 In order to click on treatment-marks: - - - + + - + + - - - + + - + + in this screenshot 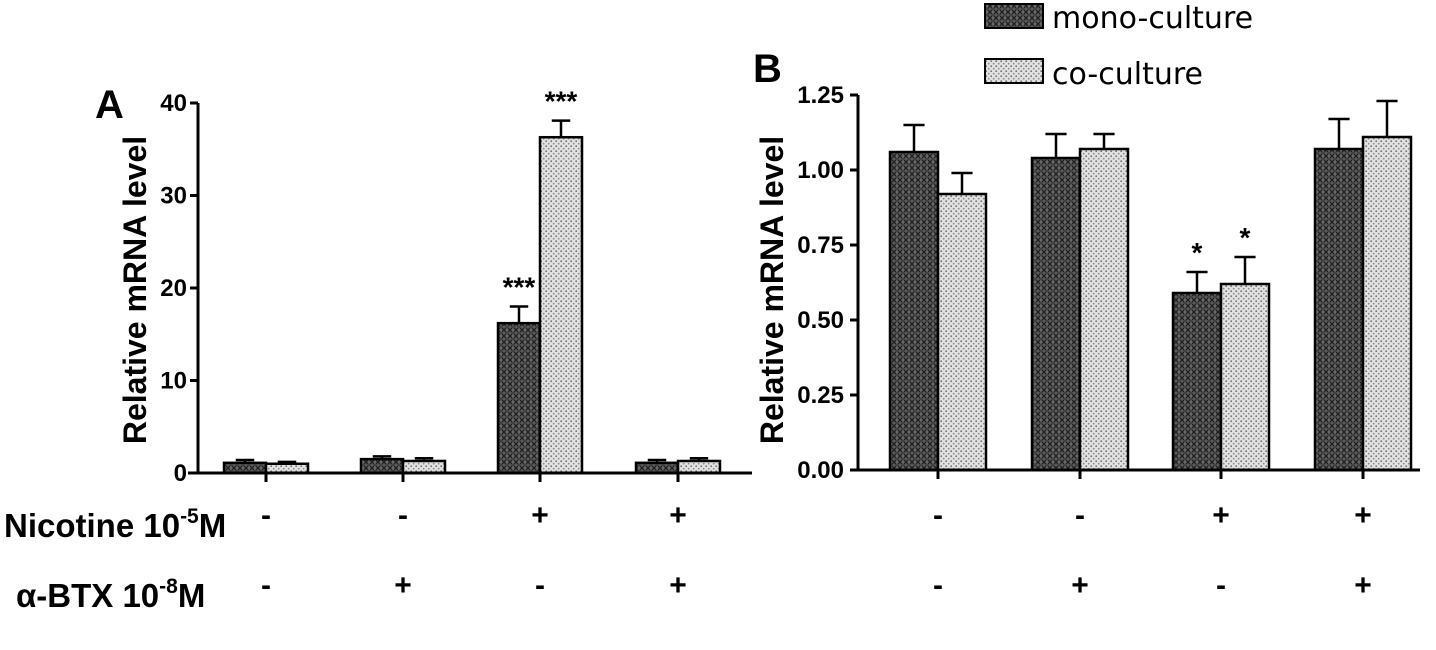, I will do `click(816, 550)`.